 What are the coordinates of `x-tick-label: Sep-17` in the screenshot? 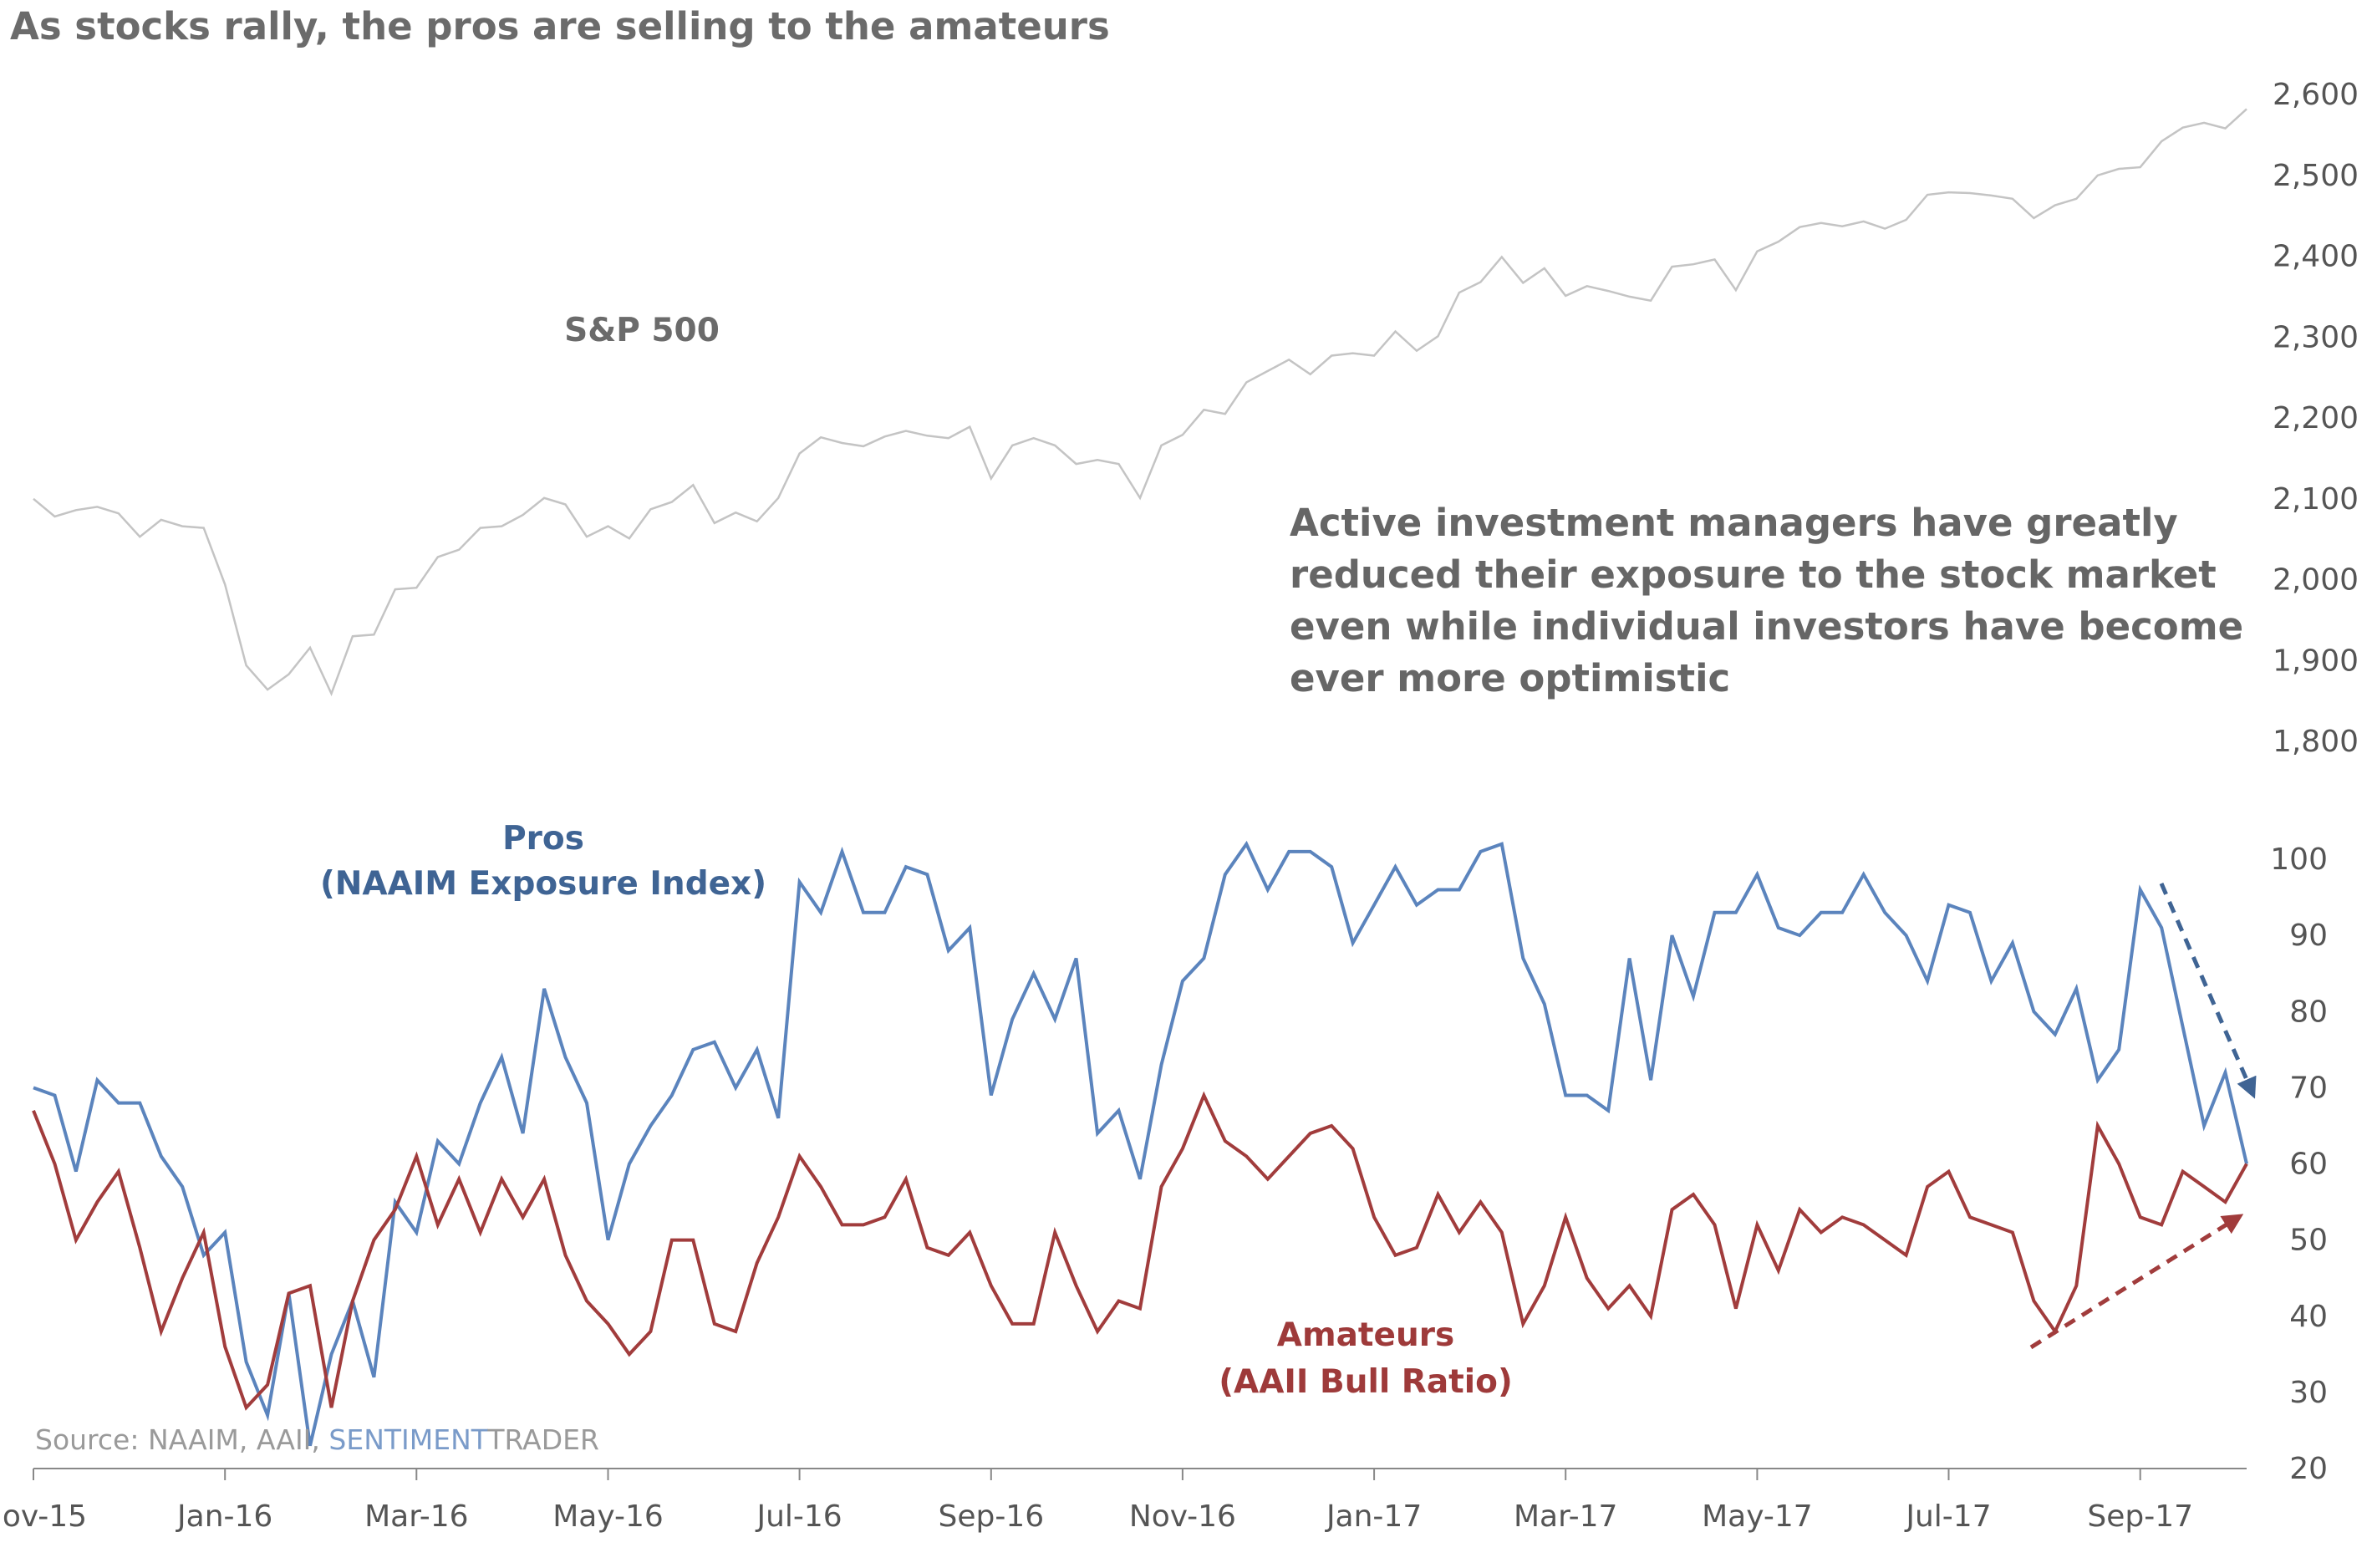 It's located at (2140, 1516).